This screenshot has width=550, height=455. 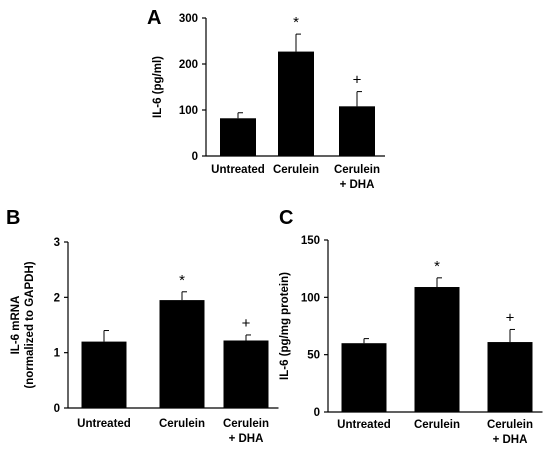 I want to click on panel-b-y-tick-label: 1, so click(x=57, y=354).